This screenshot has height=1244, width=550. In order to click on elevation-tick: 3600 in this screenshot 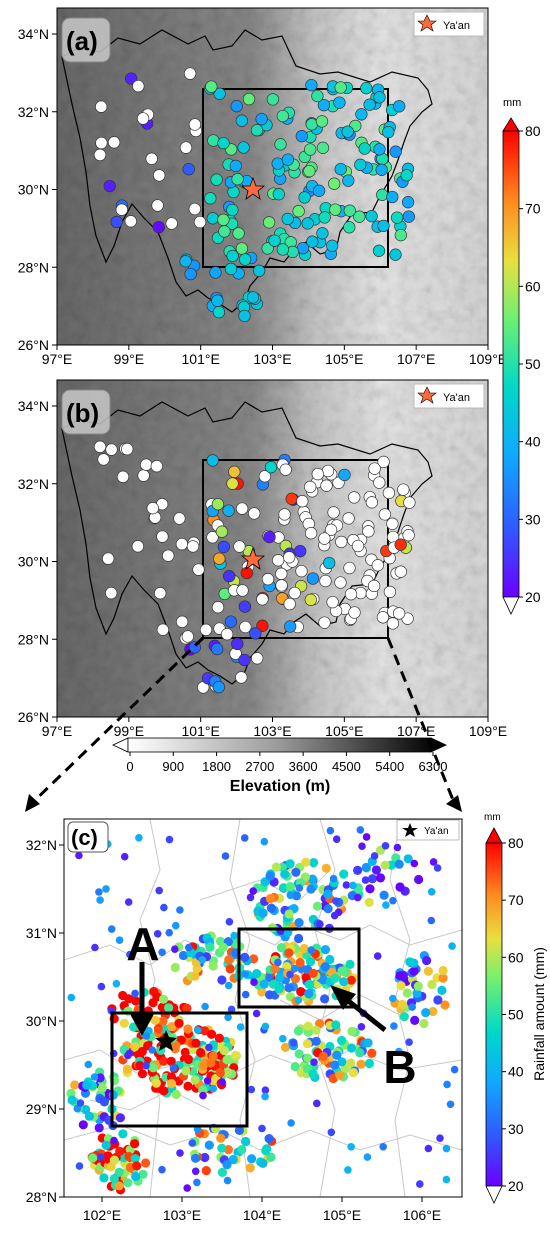, I will do `click(303, 766)`.